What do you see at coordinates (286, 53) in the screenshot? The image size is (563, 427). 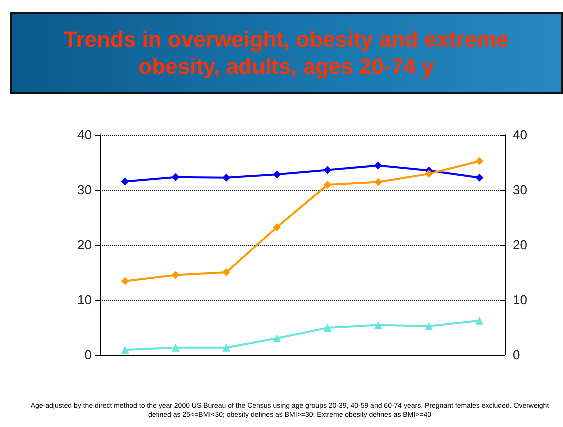 I see `chart-title: Trends in overweight, obesity and extreme obesity, adults, ages 20-74 y` at bounding box center [286, 53].